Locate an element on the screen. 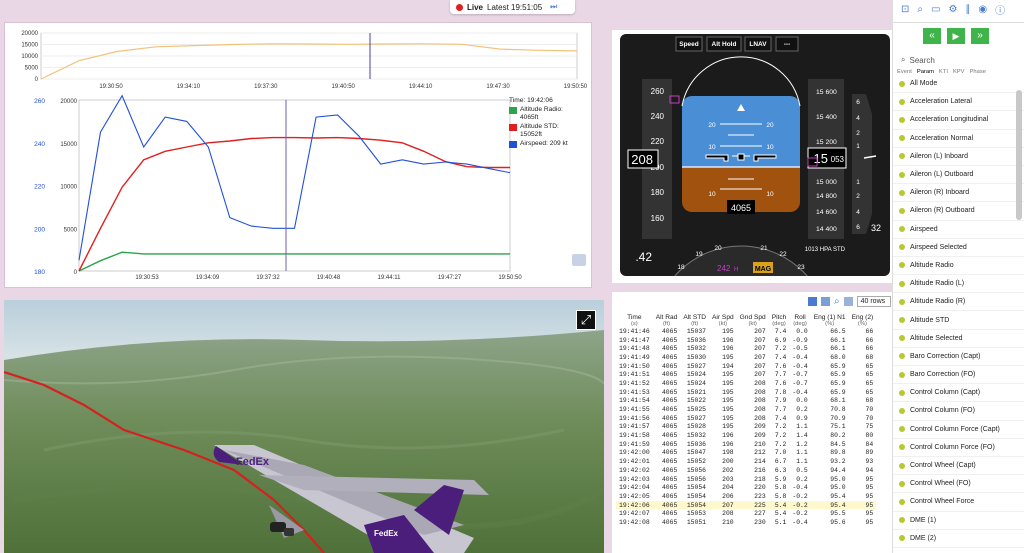  table-row: 19:41:48 4065 15032 196 207 7.2 -0.5 66.1 66 is located at coordinates (746, 348).